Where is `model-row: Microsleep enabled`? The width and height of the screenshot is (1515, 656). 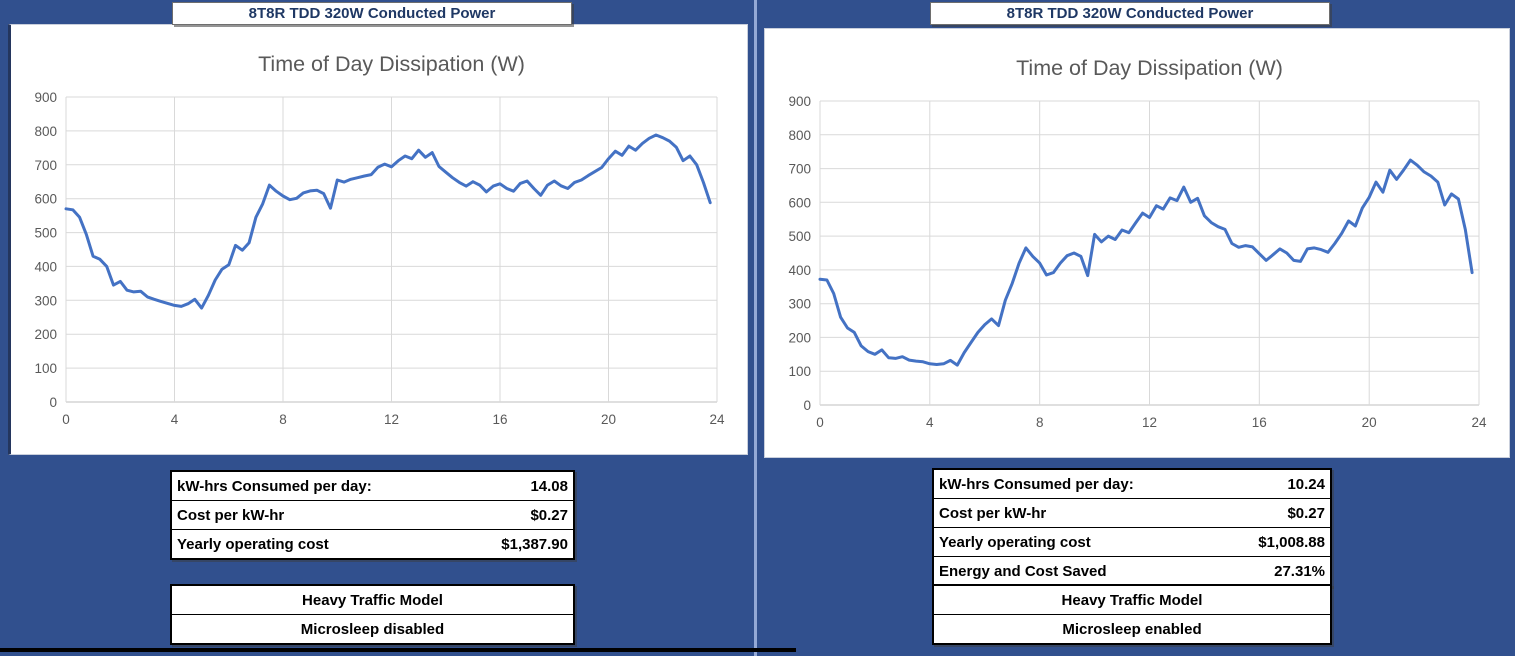
model-row: Microsleep enabled is located at coordinates (1132, 628).